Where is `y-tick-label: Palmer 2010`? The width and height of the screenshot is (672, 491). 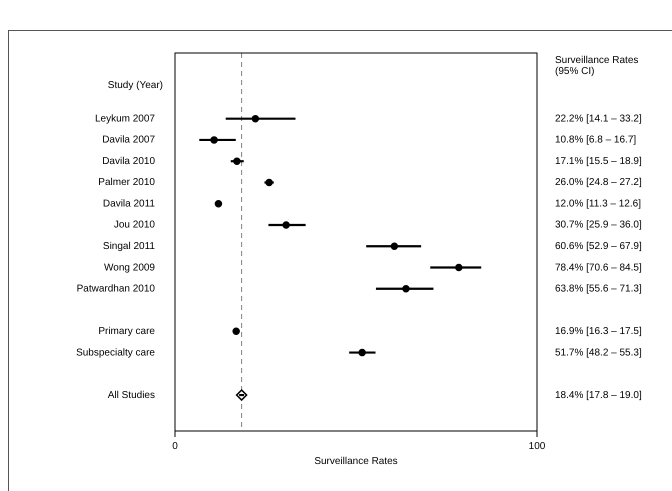
y-tick-label: Palmer 2010 is located at coordinates (127, 182).